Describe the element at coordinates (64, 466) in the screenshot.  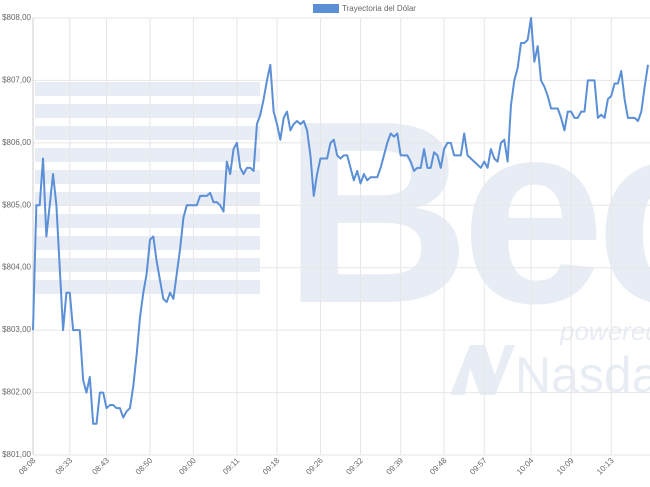
I see `x-tick-label: 08:33` at that location.